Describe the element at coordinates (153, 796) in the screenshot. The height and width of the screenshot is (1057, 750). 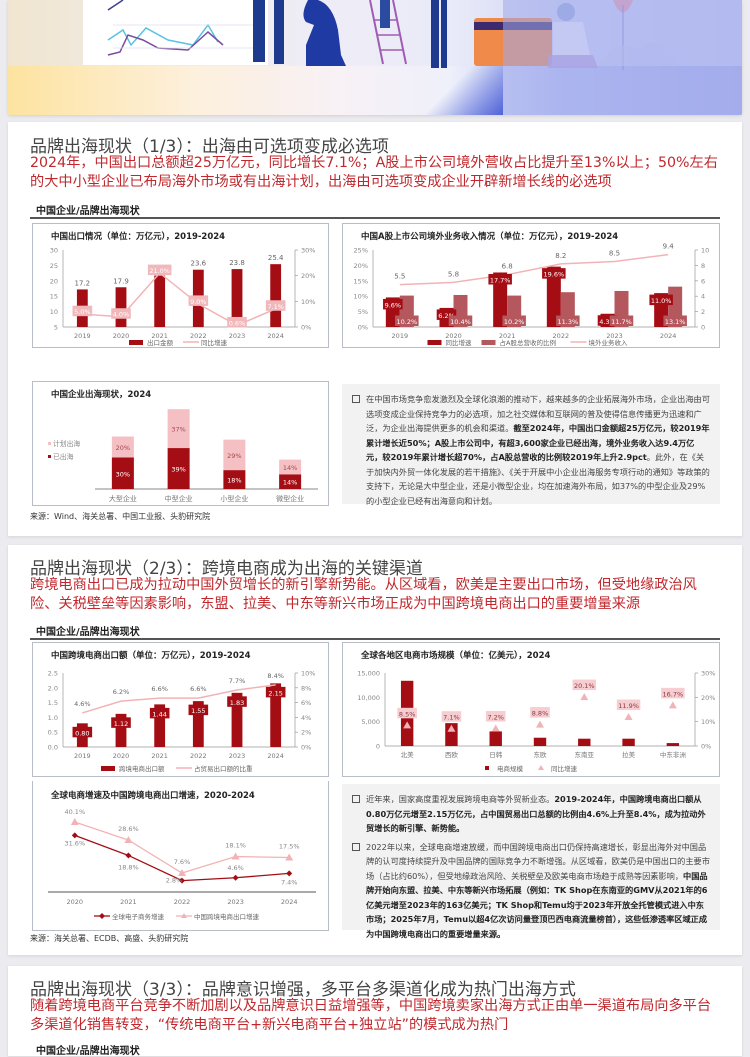
I see `chart-title: 全球电商增速及中国跨境电商出口增速，2020-2024` at that location.